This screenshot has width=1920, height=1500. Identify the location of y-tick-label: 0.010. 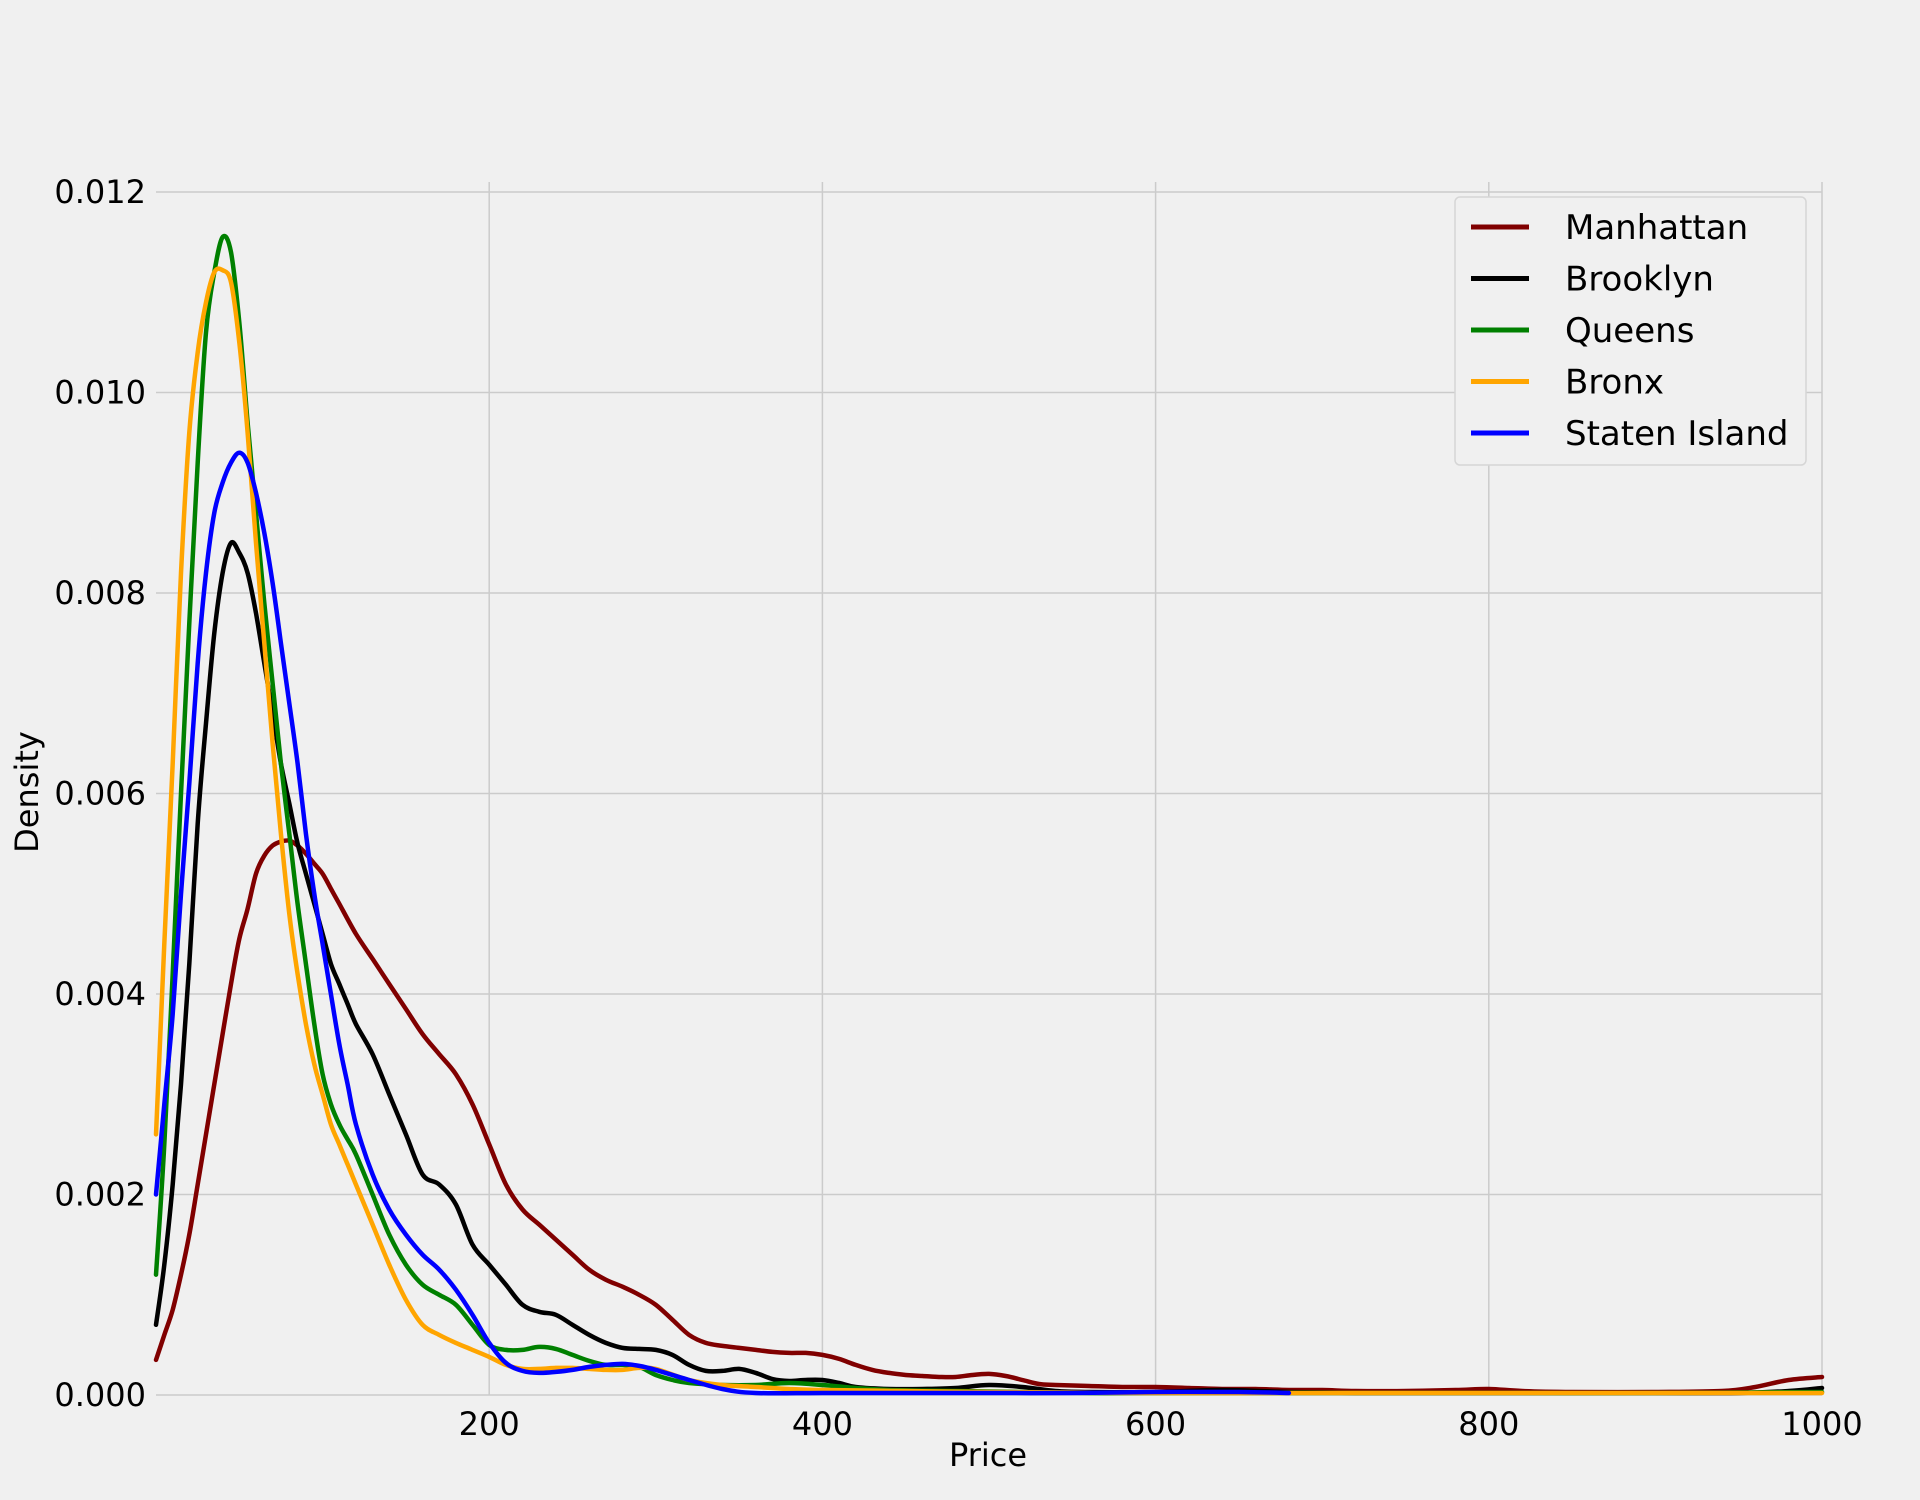
(100, 393).